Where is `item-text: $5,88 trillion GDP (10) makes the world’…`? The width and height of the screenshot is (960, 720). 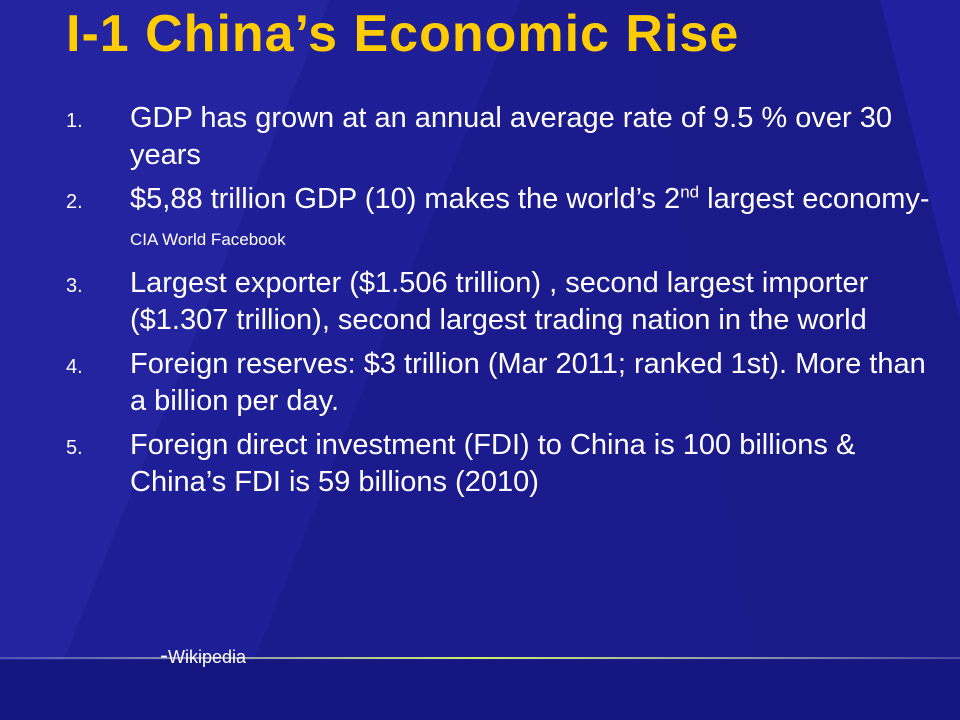
item-text: $5,88 trillion GDP (10) makes the world’… is located at coordinates (405, 199).